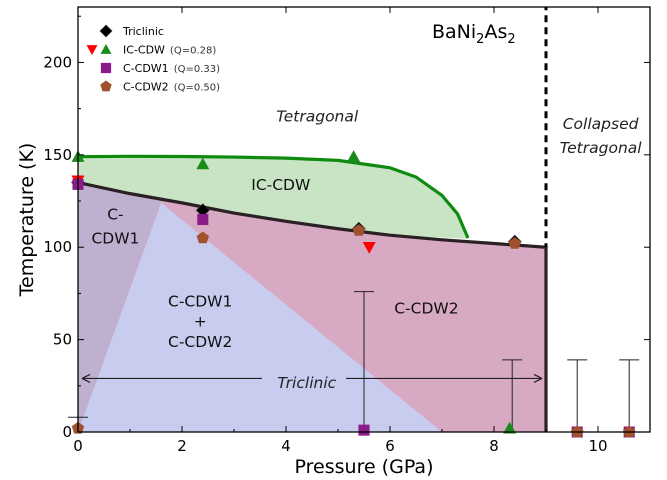  Describe the element at coordinates (601, 124) in the screenshot. I see `region-label: Collapsed` at that location.